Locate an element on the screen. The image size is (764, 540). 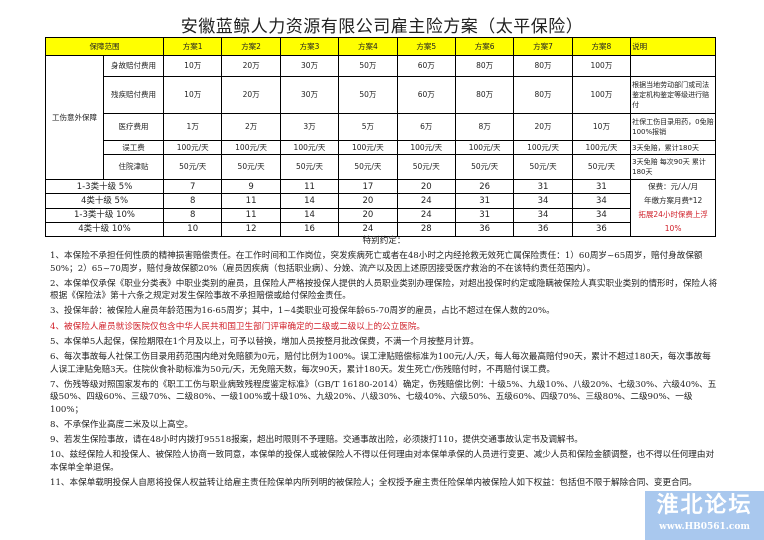
premium-row: 4类十级 10% 10 12 16 24 28 36 36 36 is located at coordinates (380, 229).